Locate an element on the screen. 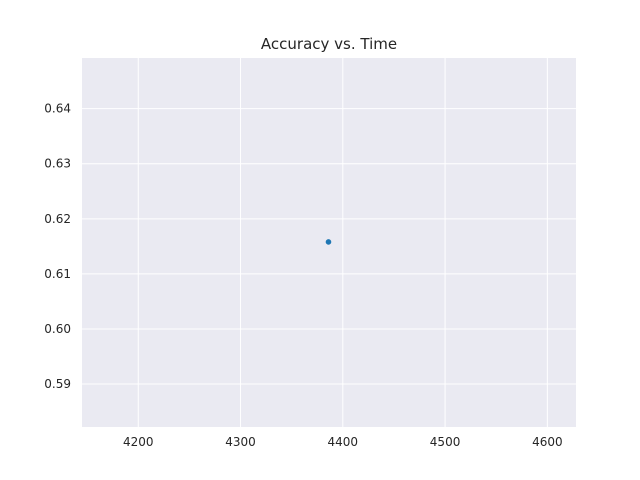 The width and height of the screenshot is (640, 480). y-tick-label: 0.64 is located at coordinates (57, 109).